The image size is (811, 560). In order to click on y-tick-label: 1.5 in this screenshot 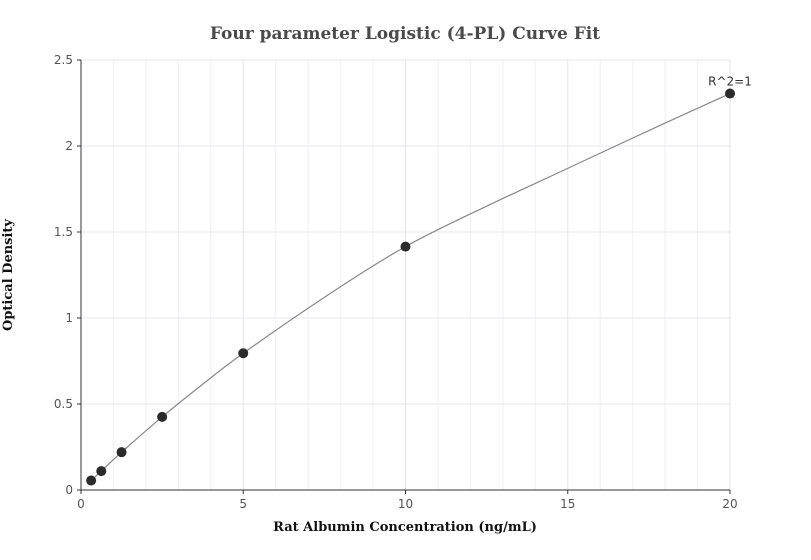, I will do `click(63, 232)`.